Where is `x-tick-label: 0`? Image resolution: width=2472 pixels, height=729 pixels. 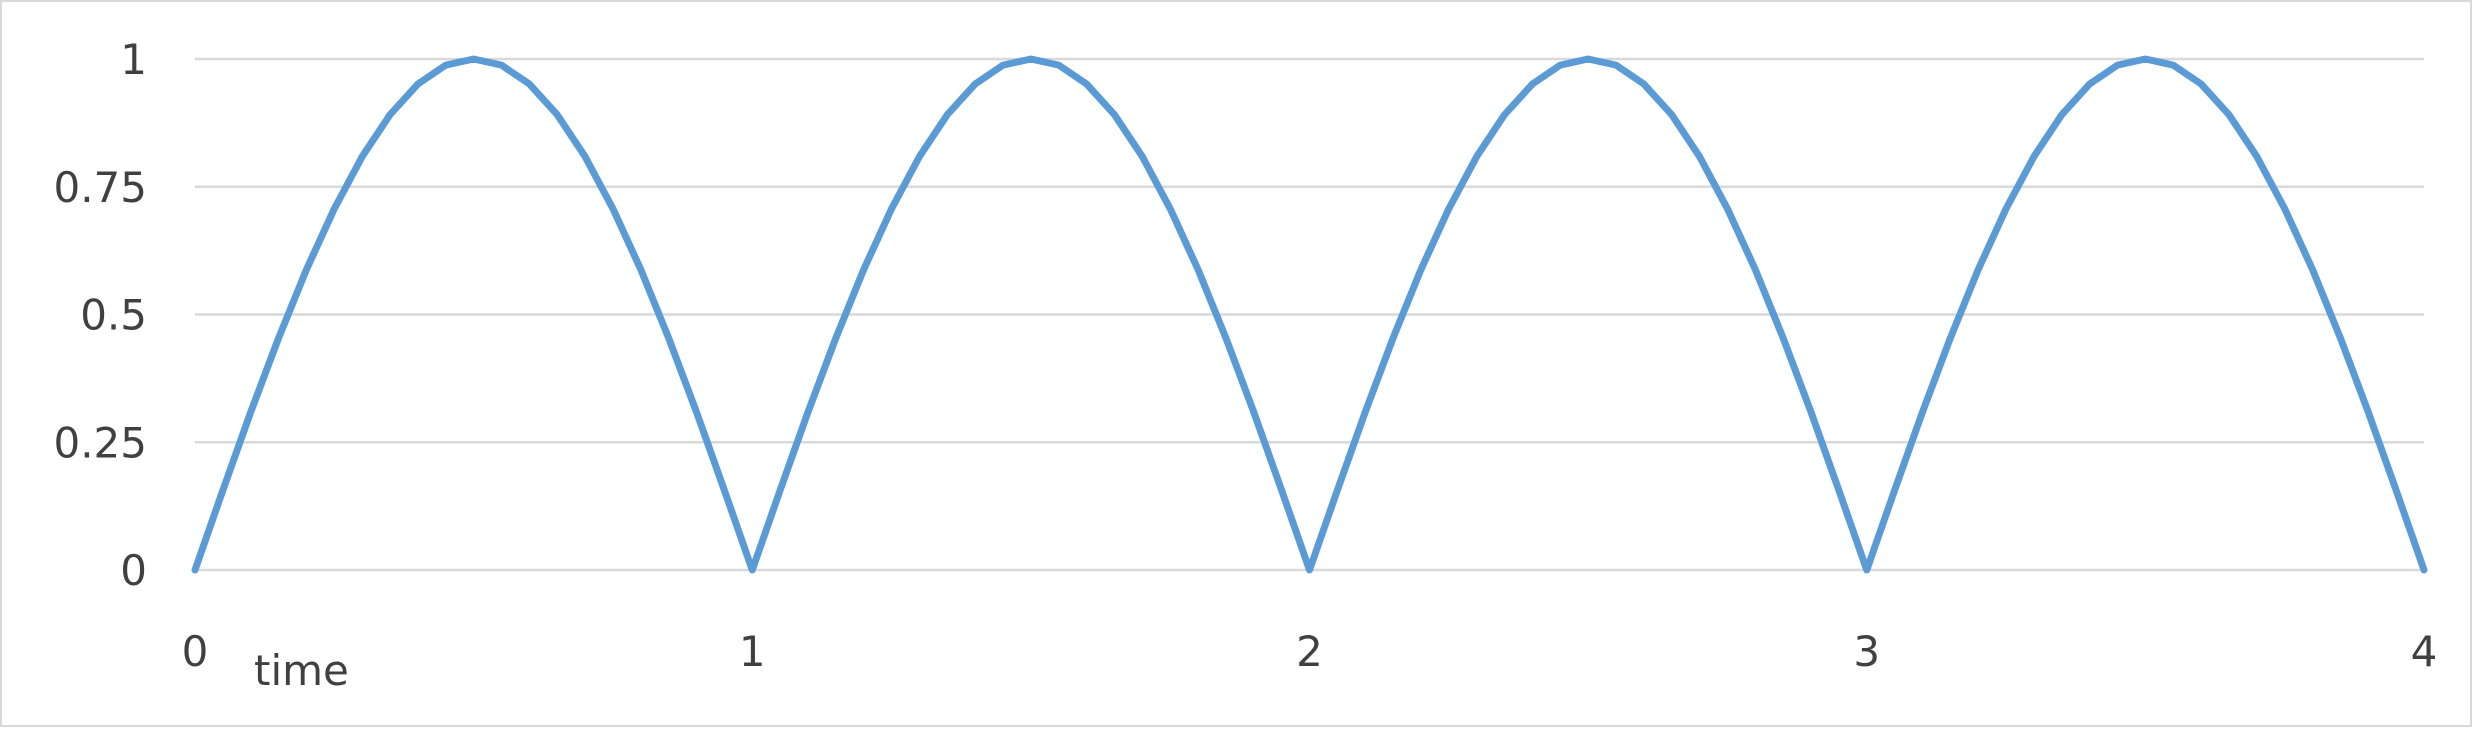
x-tick-label: 0 is located at coordinates (195, 651).